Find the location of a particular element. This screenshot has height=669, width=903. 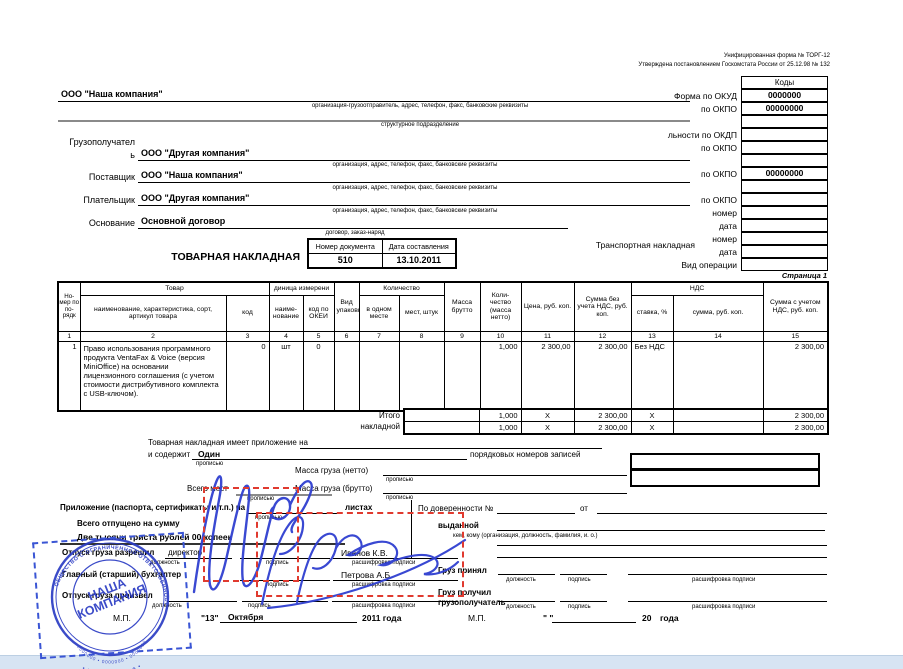

shipper-value: ООО "Наша компания" is located at coordinates (112, 94).